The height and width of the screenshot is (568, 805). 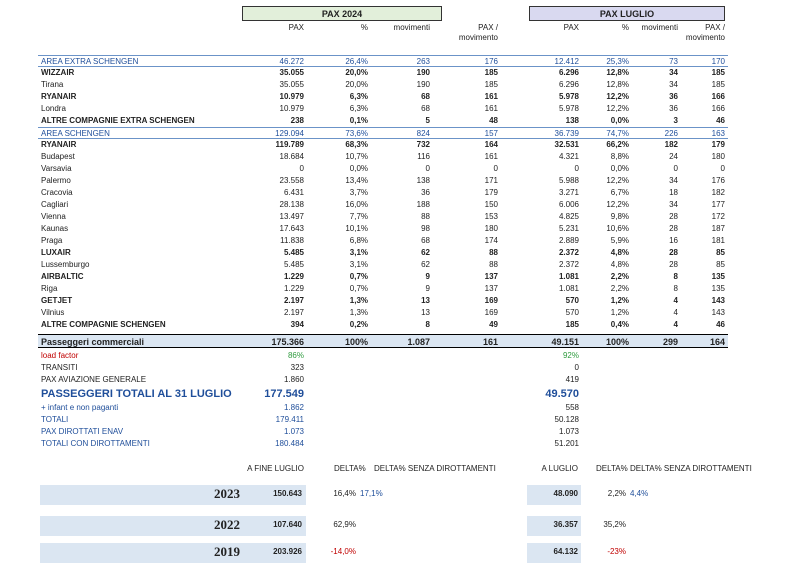 What do you see at coordinates (356, 61) in the screenshot?
I see `cell: 26,4%` at bounding box center [356, 61].